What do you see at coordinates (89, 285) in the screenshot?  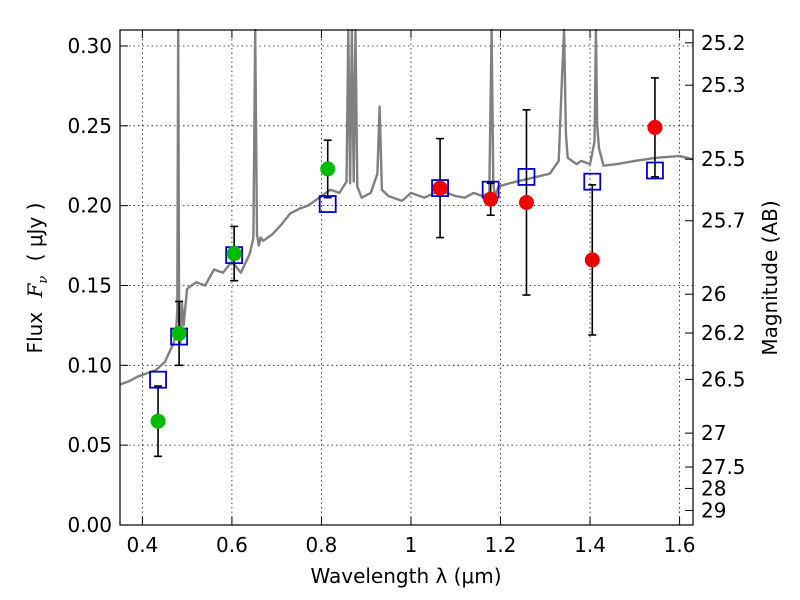 I see `y-tick-label: 0.15` at bounding box center [89, 285].